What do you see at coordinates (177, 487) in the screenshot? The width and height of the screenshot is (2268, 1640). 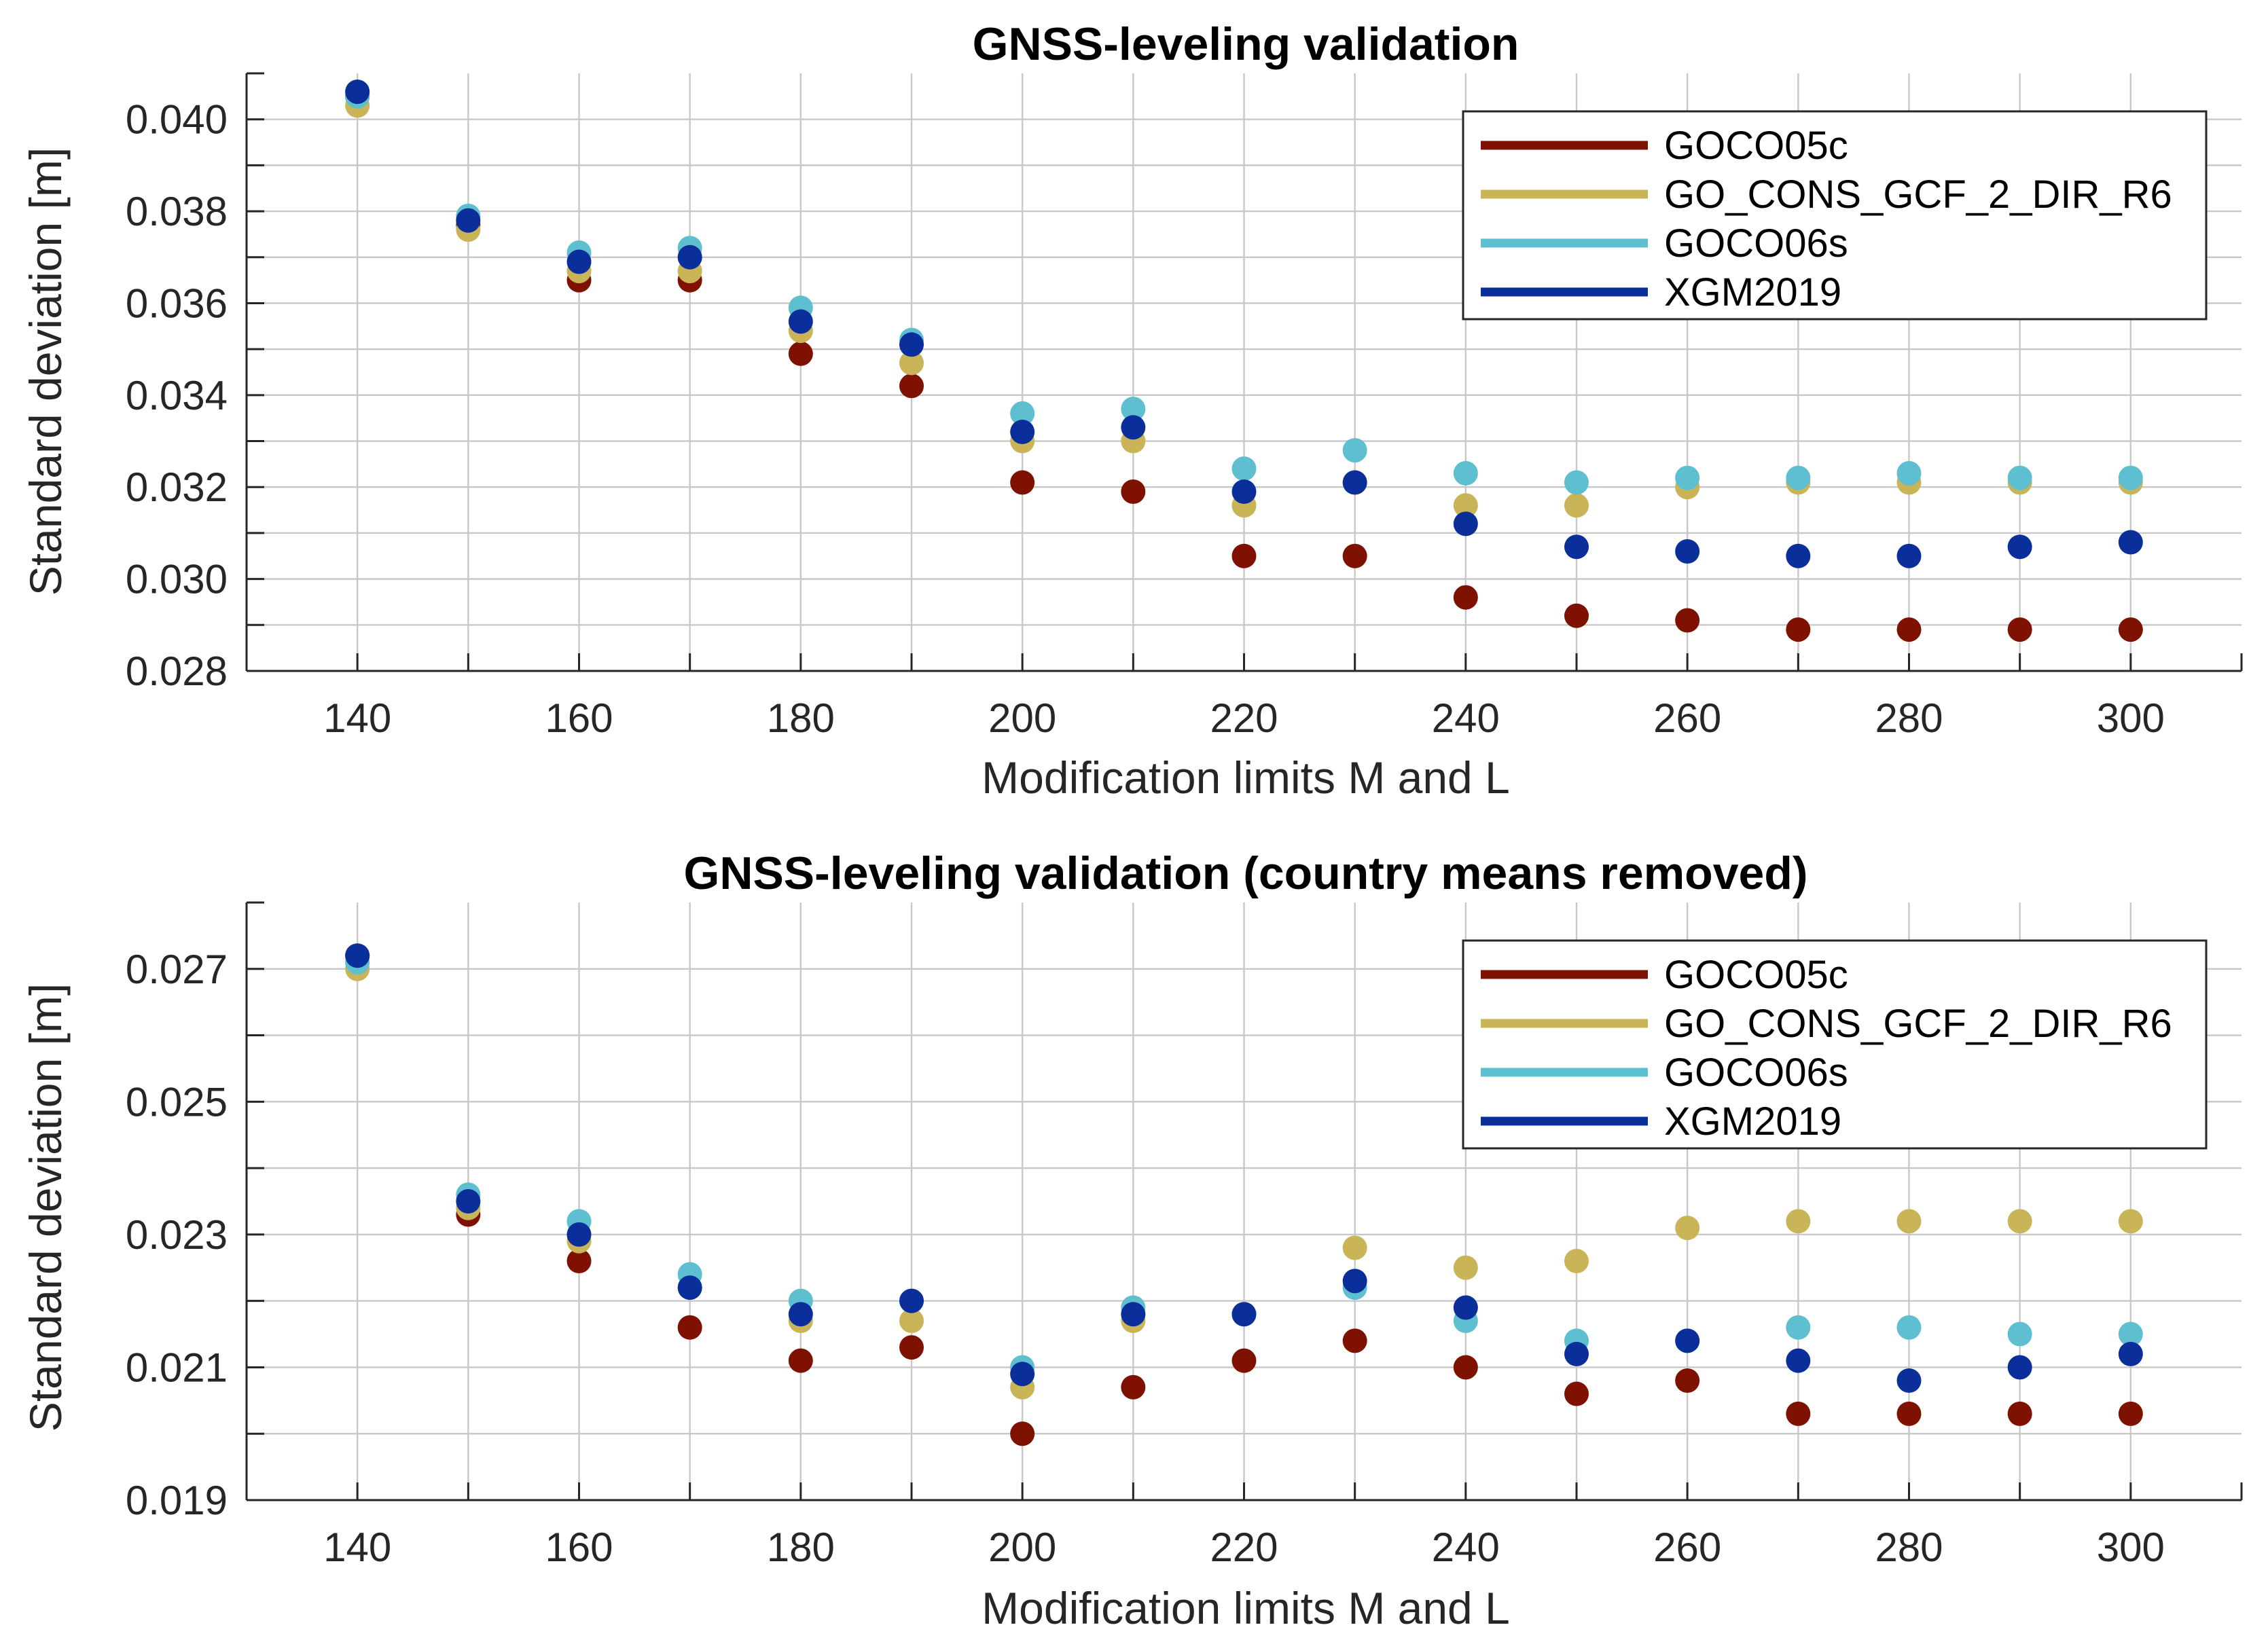 I see `y-tick-label: 0.032` at bounding box center [177, 487].